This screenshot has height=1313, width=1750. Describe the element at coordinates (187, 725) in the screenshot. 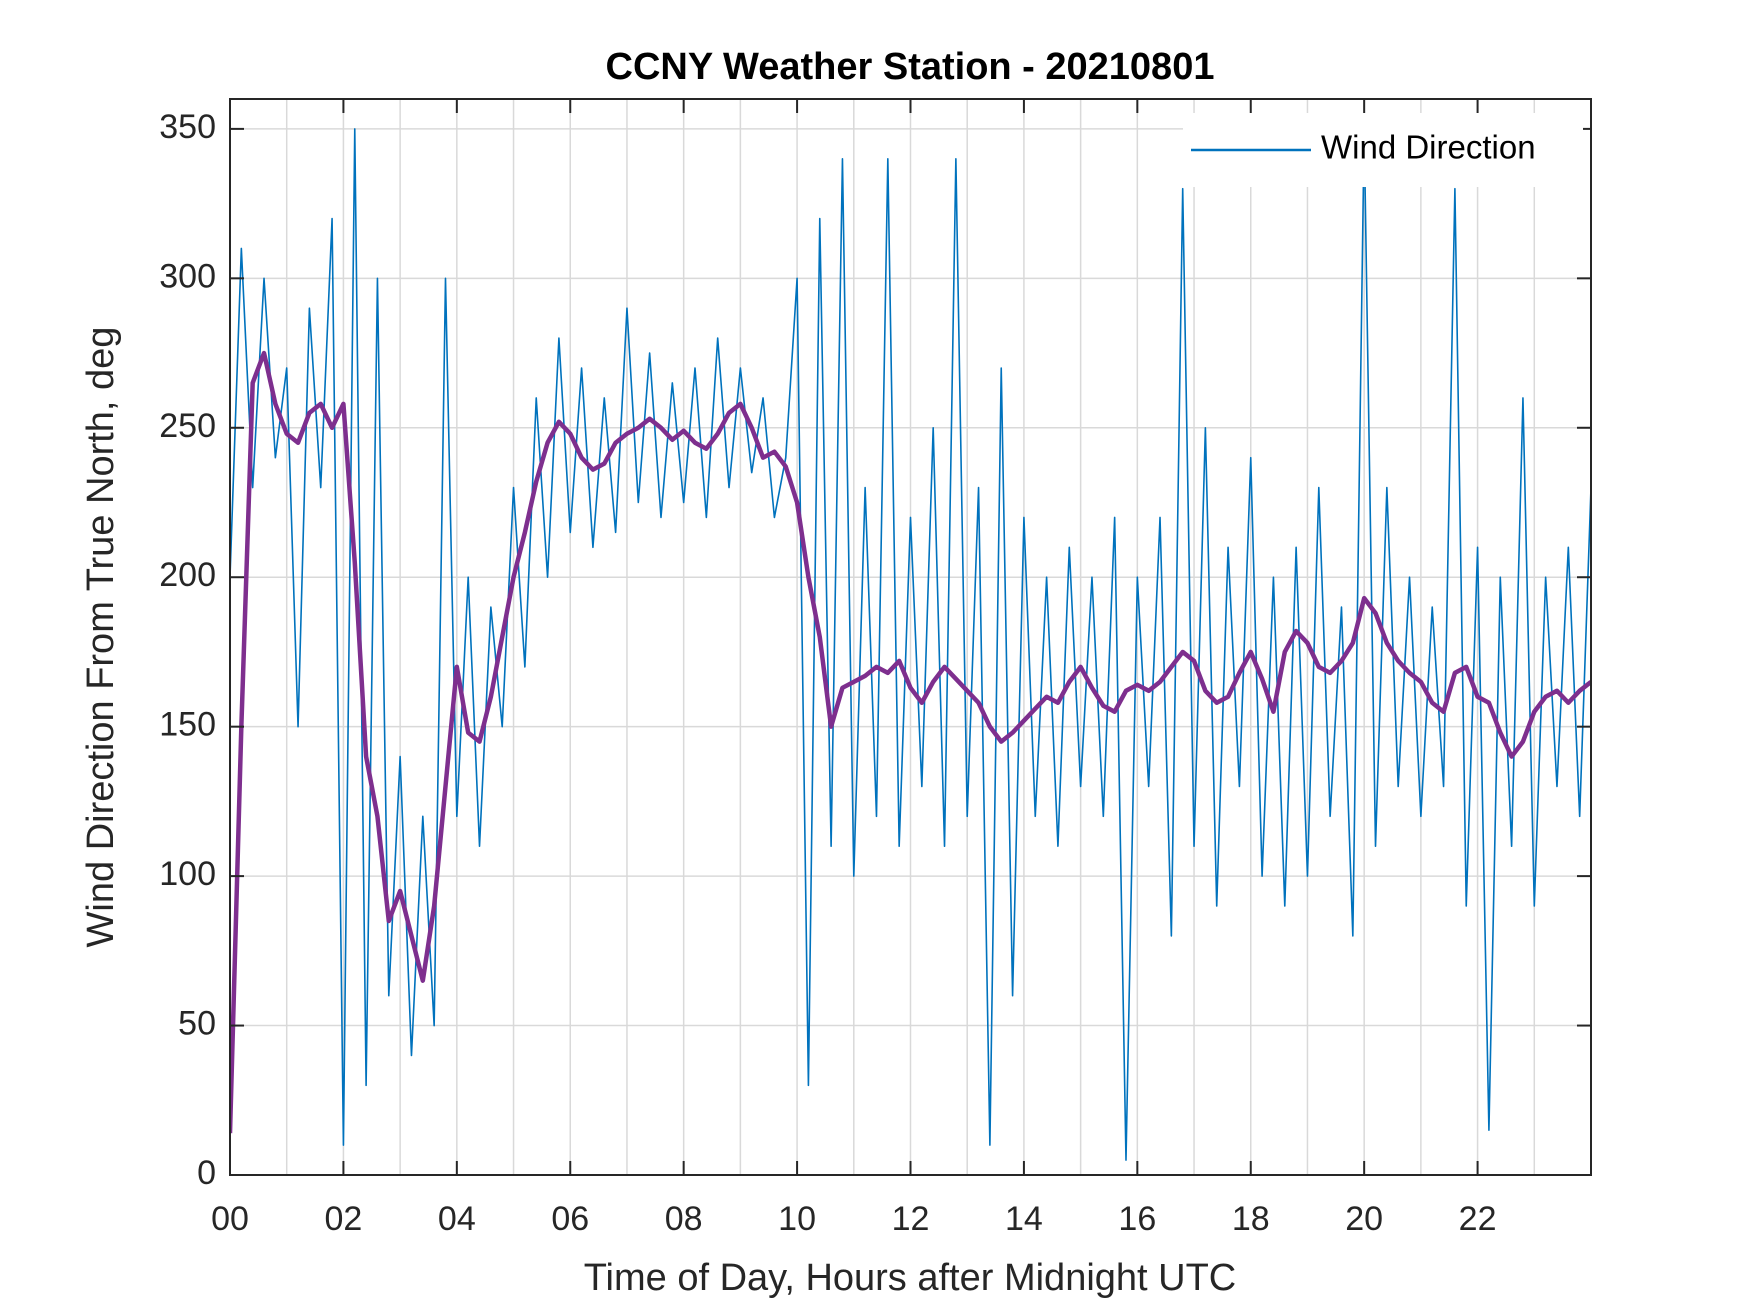

I see `y-tick-label: 150` at that location.